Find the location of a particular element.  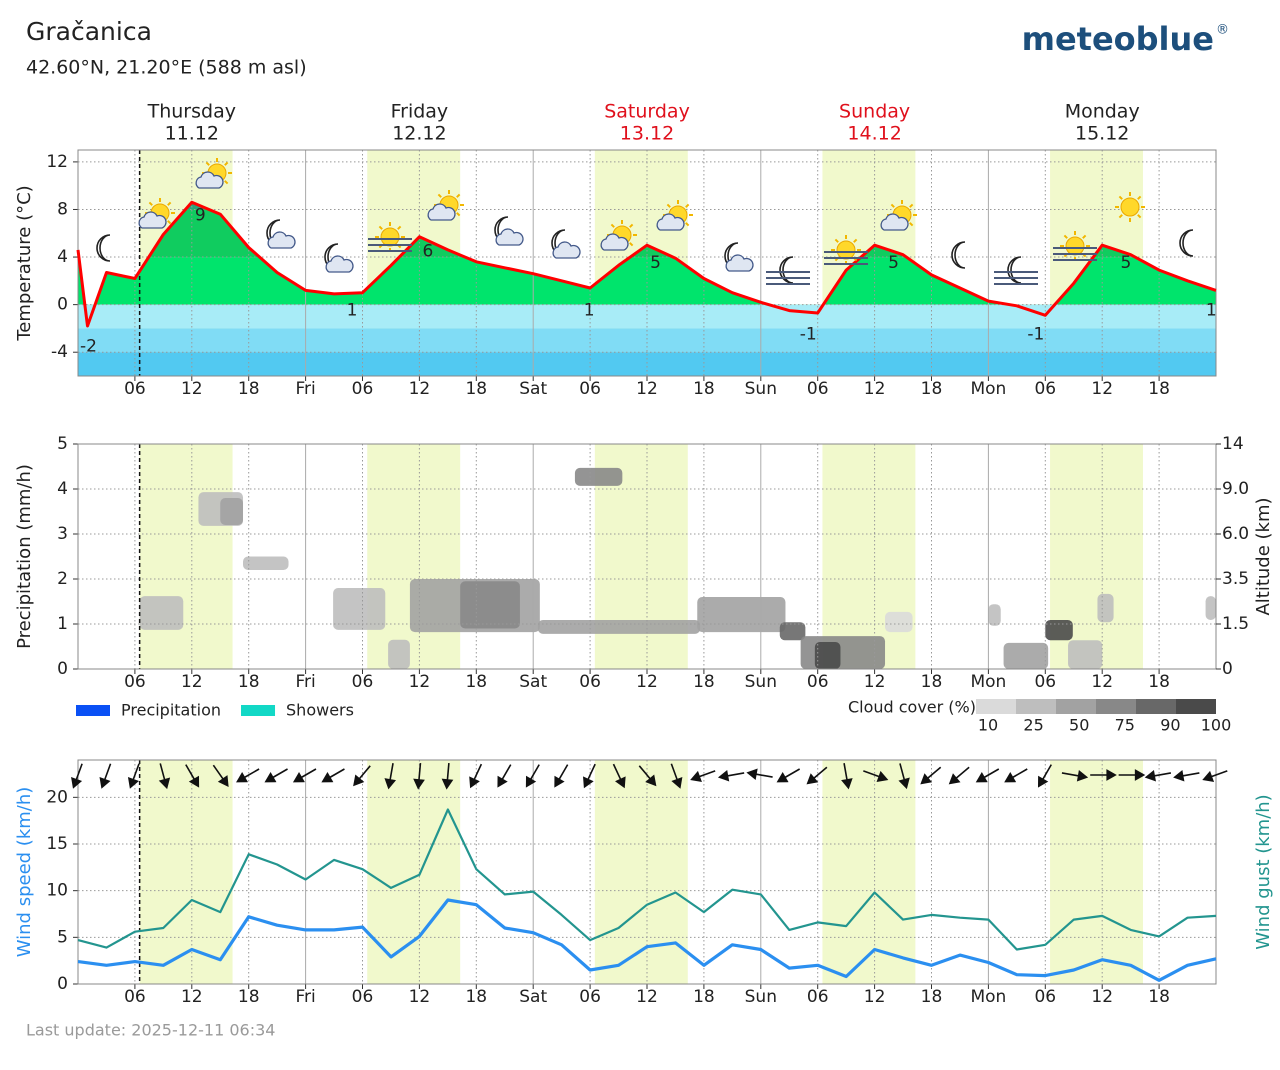

y-tick-label: 5 is located at coordinates (62, 444).